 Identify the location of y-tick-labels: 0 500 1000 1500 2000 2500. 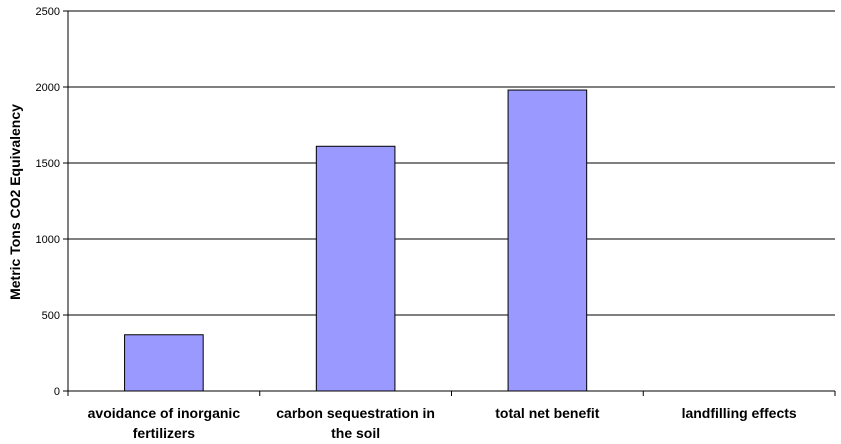
(48, 202).